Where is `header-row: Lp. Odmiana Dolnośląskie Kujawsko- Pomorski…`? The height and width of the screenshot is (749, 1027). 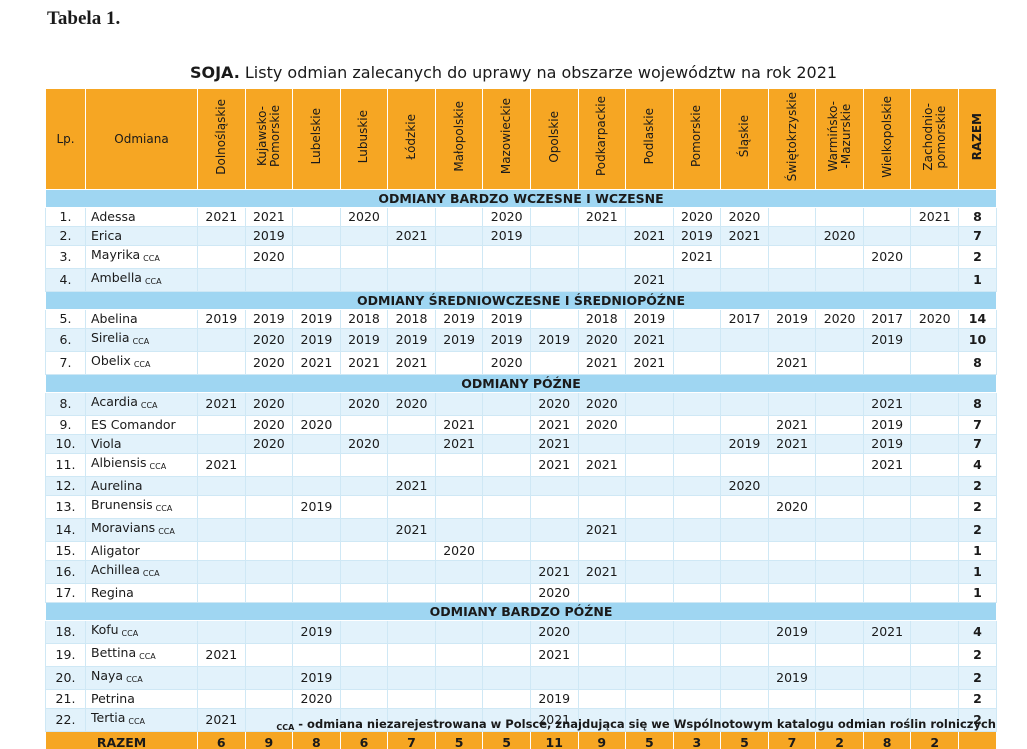 header-row: Lp. Odmiana Dolnośląskie Kujawsko- Pomorski… is located at coordinates (521, 139).